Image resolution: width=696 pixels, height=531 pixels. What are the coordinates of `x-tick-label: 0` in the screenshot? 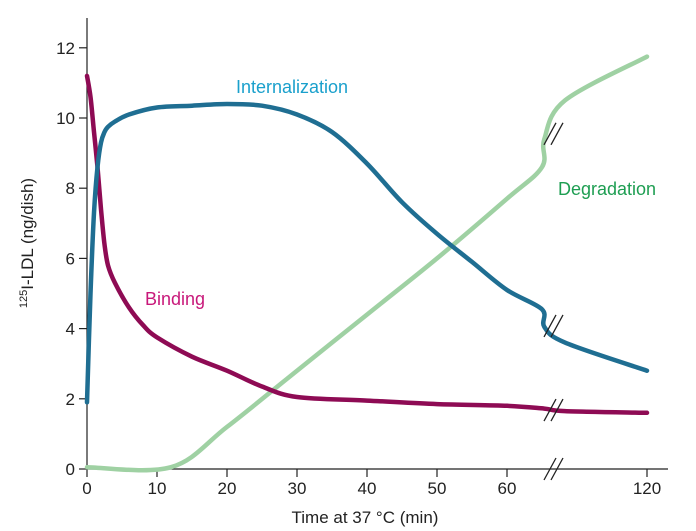 It's located at (86, 488).